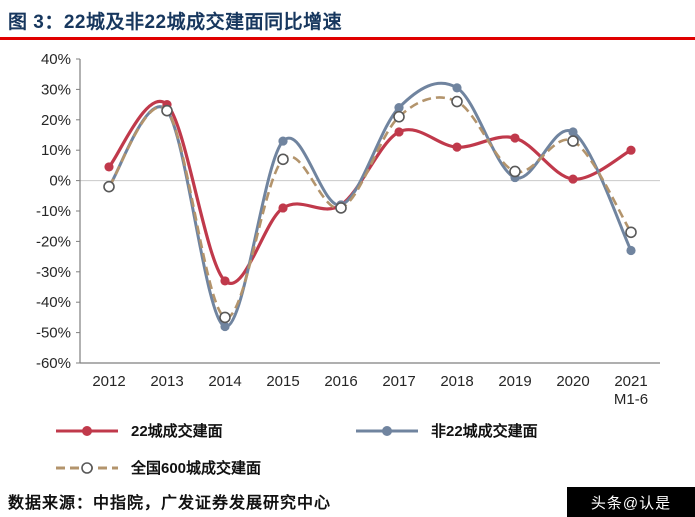 The width and height of the screenshot is (695, 517). I want to click on y-tick-label: 30%, so click(56, 89).